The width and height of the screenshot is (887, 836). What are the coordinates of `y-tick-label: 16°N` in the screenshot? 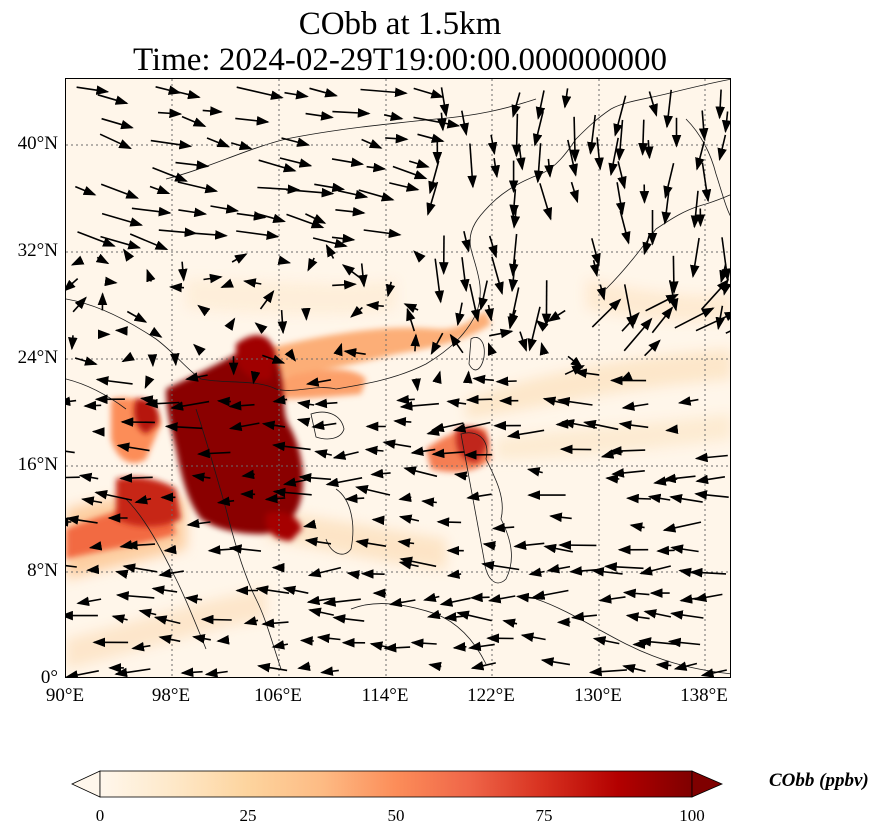 It's located at (37, 464).